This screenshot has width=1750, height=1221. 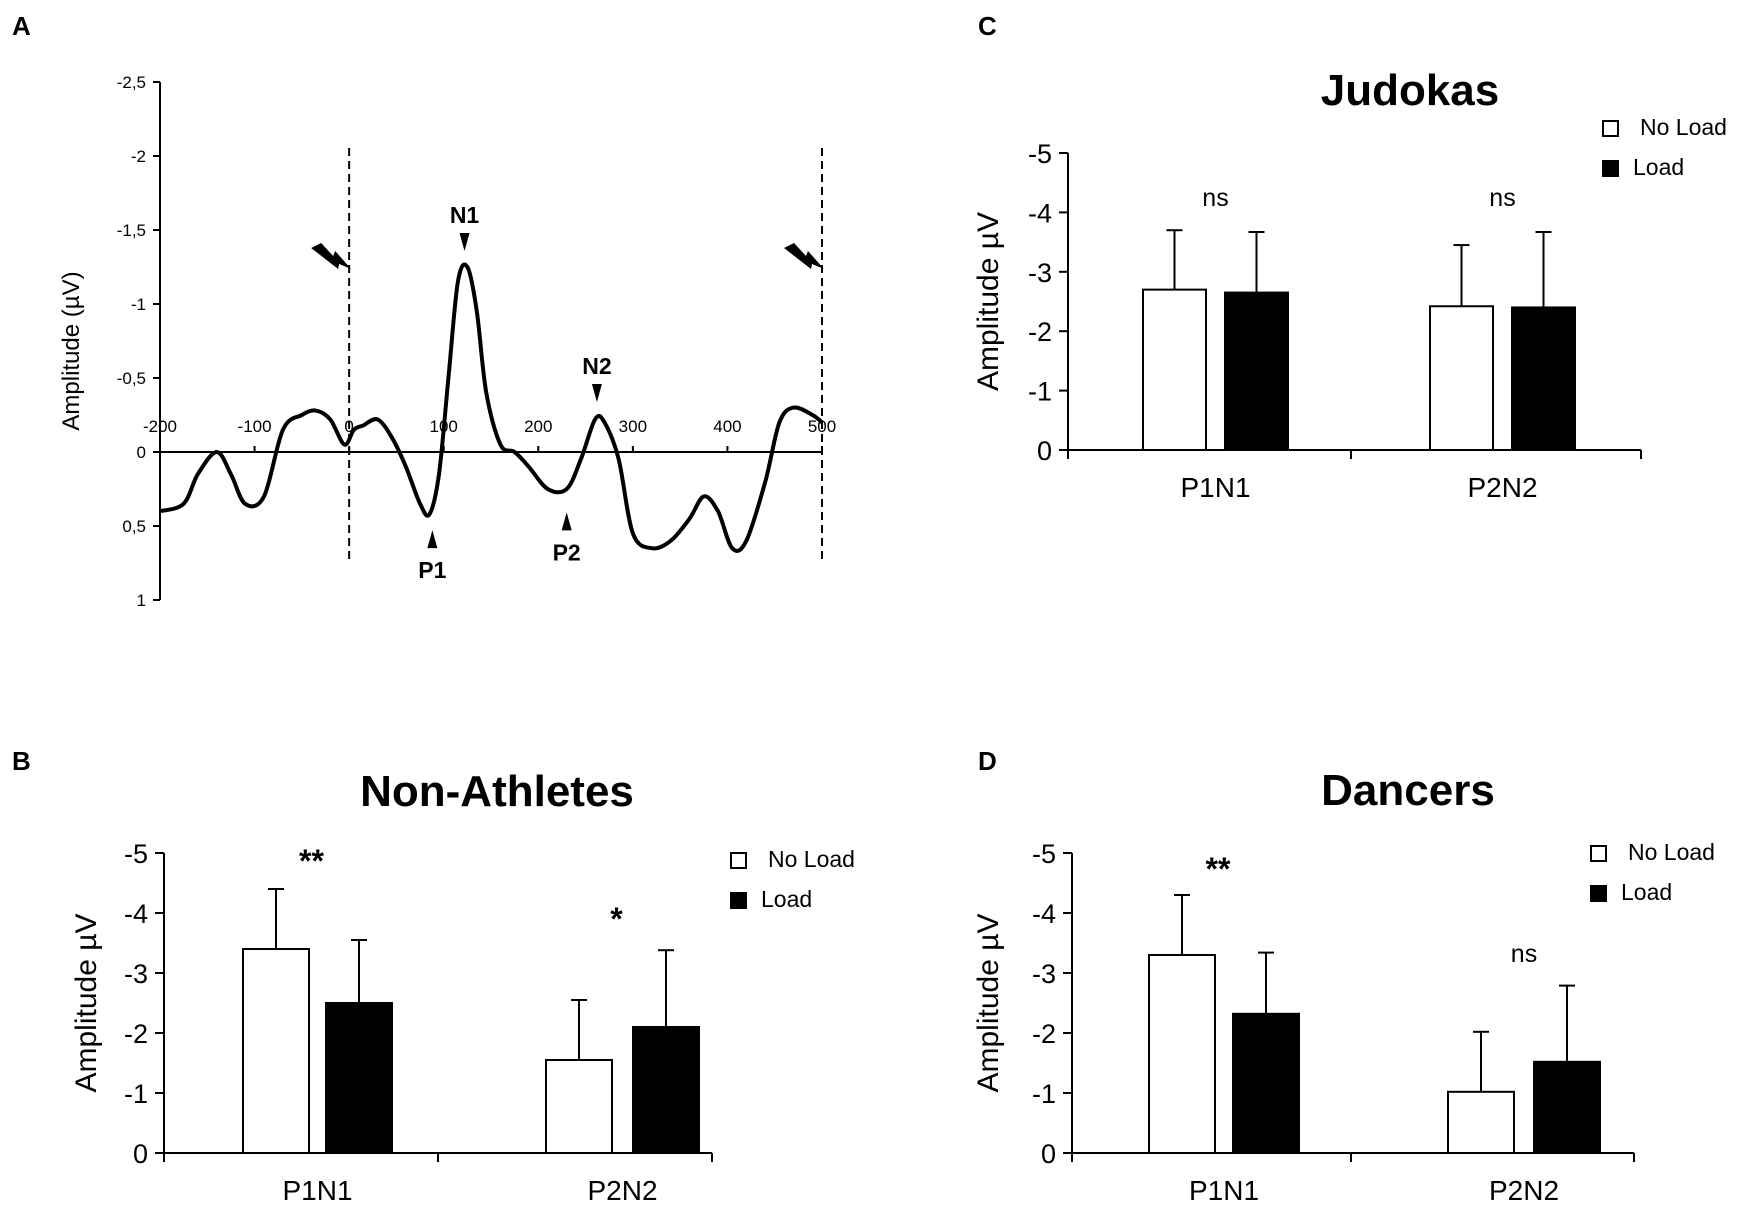 I want to click on panel-letter-c: C, so click(x=987, y=26).